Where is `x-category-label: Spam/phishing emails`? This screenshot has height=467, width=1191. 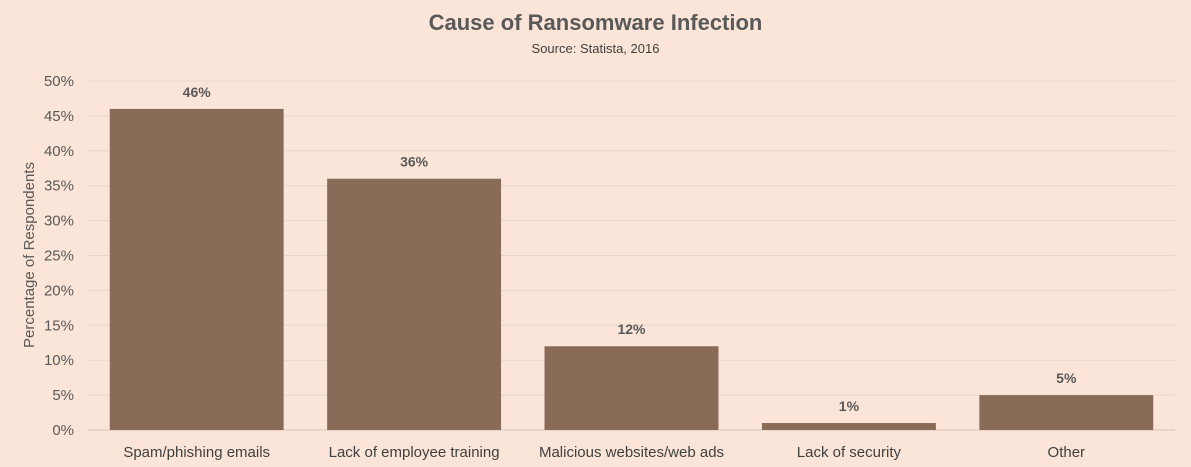
x-category-label: Spam/phishing emails is located at coordinates (196, 452).